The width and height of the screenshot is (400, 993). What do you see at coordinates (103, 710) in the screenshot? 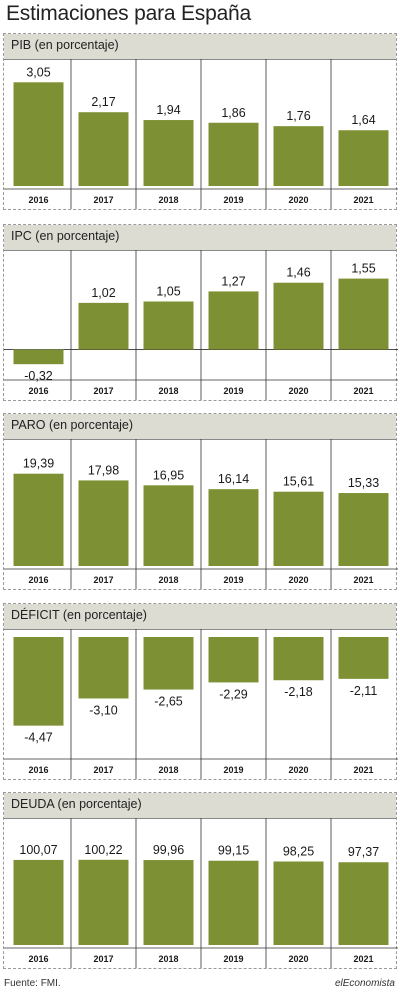
I see `data-label: -3,10` at bounding box center [103, 710].